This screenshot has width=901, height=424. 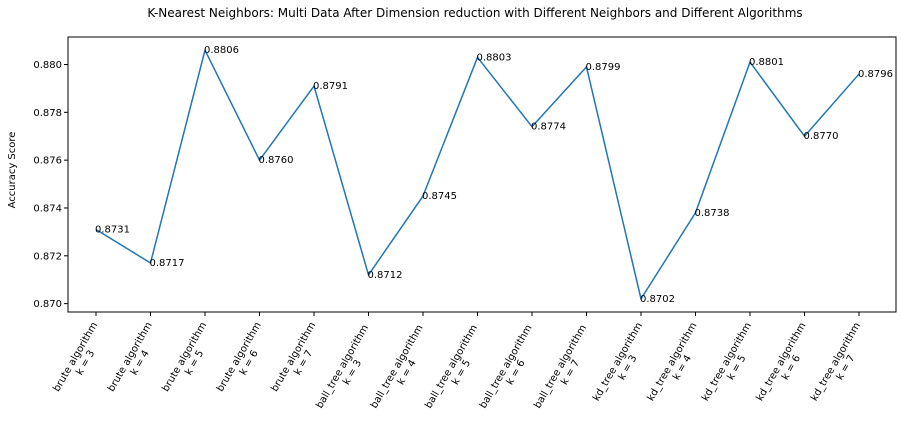 I want to click on data-label: 0.8717, so click(x=167, y=263).